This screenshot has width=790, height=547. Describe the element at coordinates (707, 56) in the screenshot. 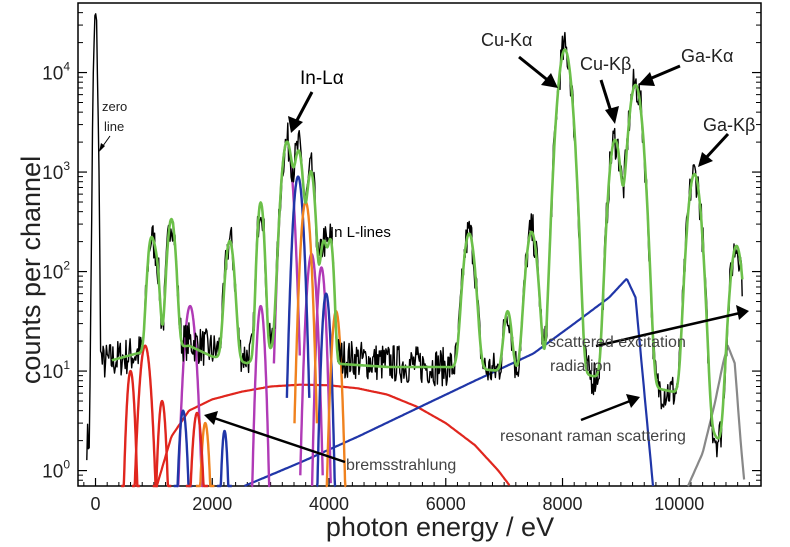

I see `ga-ka-label: Ga-Kα` at that location.